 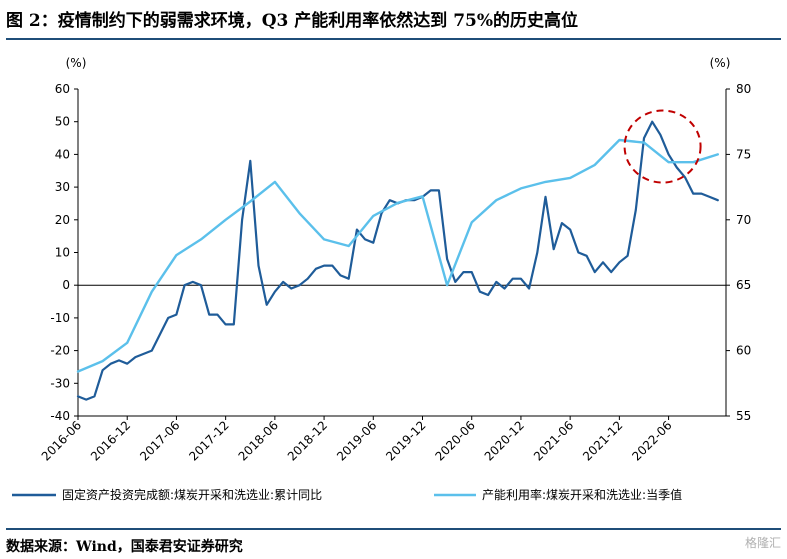 I want to click on y-left-tick-label: 30, so click(x=62, y=187).